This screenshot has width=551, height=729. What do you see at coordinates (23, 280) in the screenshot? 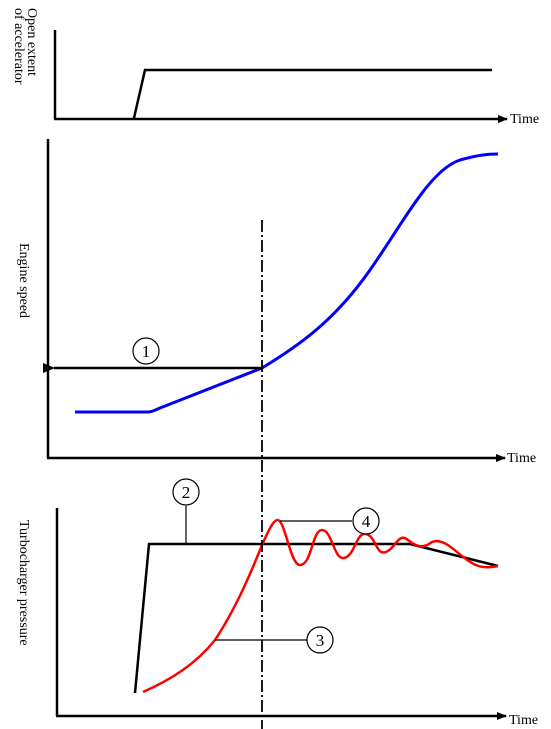
I see `engine-speed-y-label: Engine speed` at bounding box center [23, 280].